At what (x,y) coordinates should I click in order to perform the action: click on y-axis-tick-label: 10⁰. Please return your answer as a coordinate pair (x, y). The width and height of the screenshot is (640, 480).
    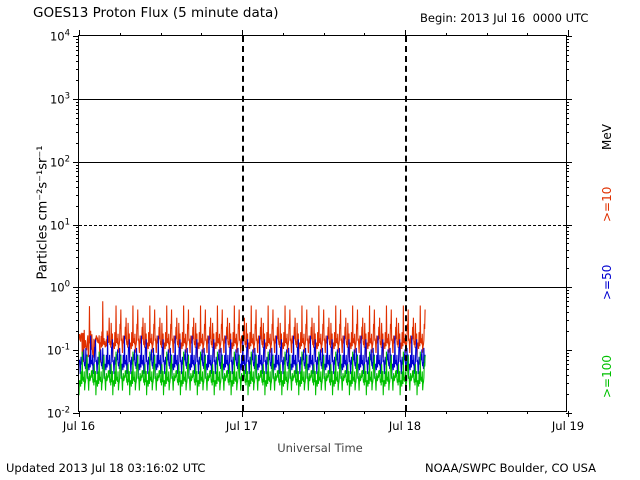
    Looking at the image, I should click on (60, 287).